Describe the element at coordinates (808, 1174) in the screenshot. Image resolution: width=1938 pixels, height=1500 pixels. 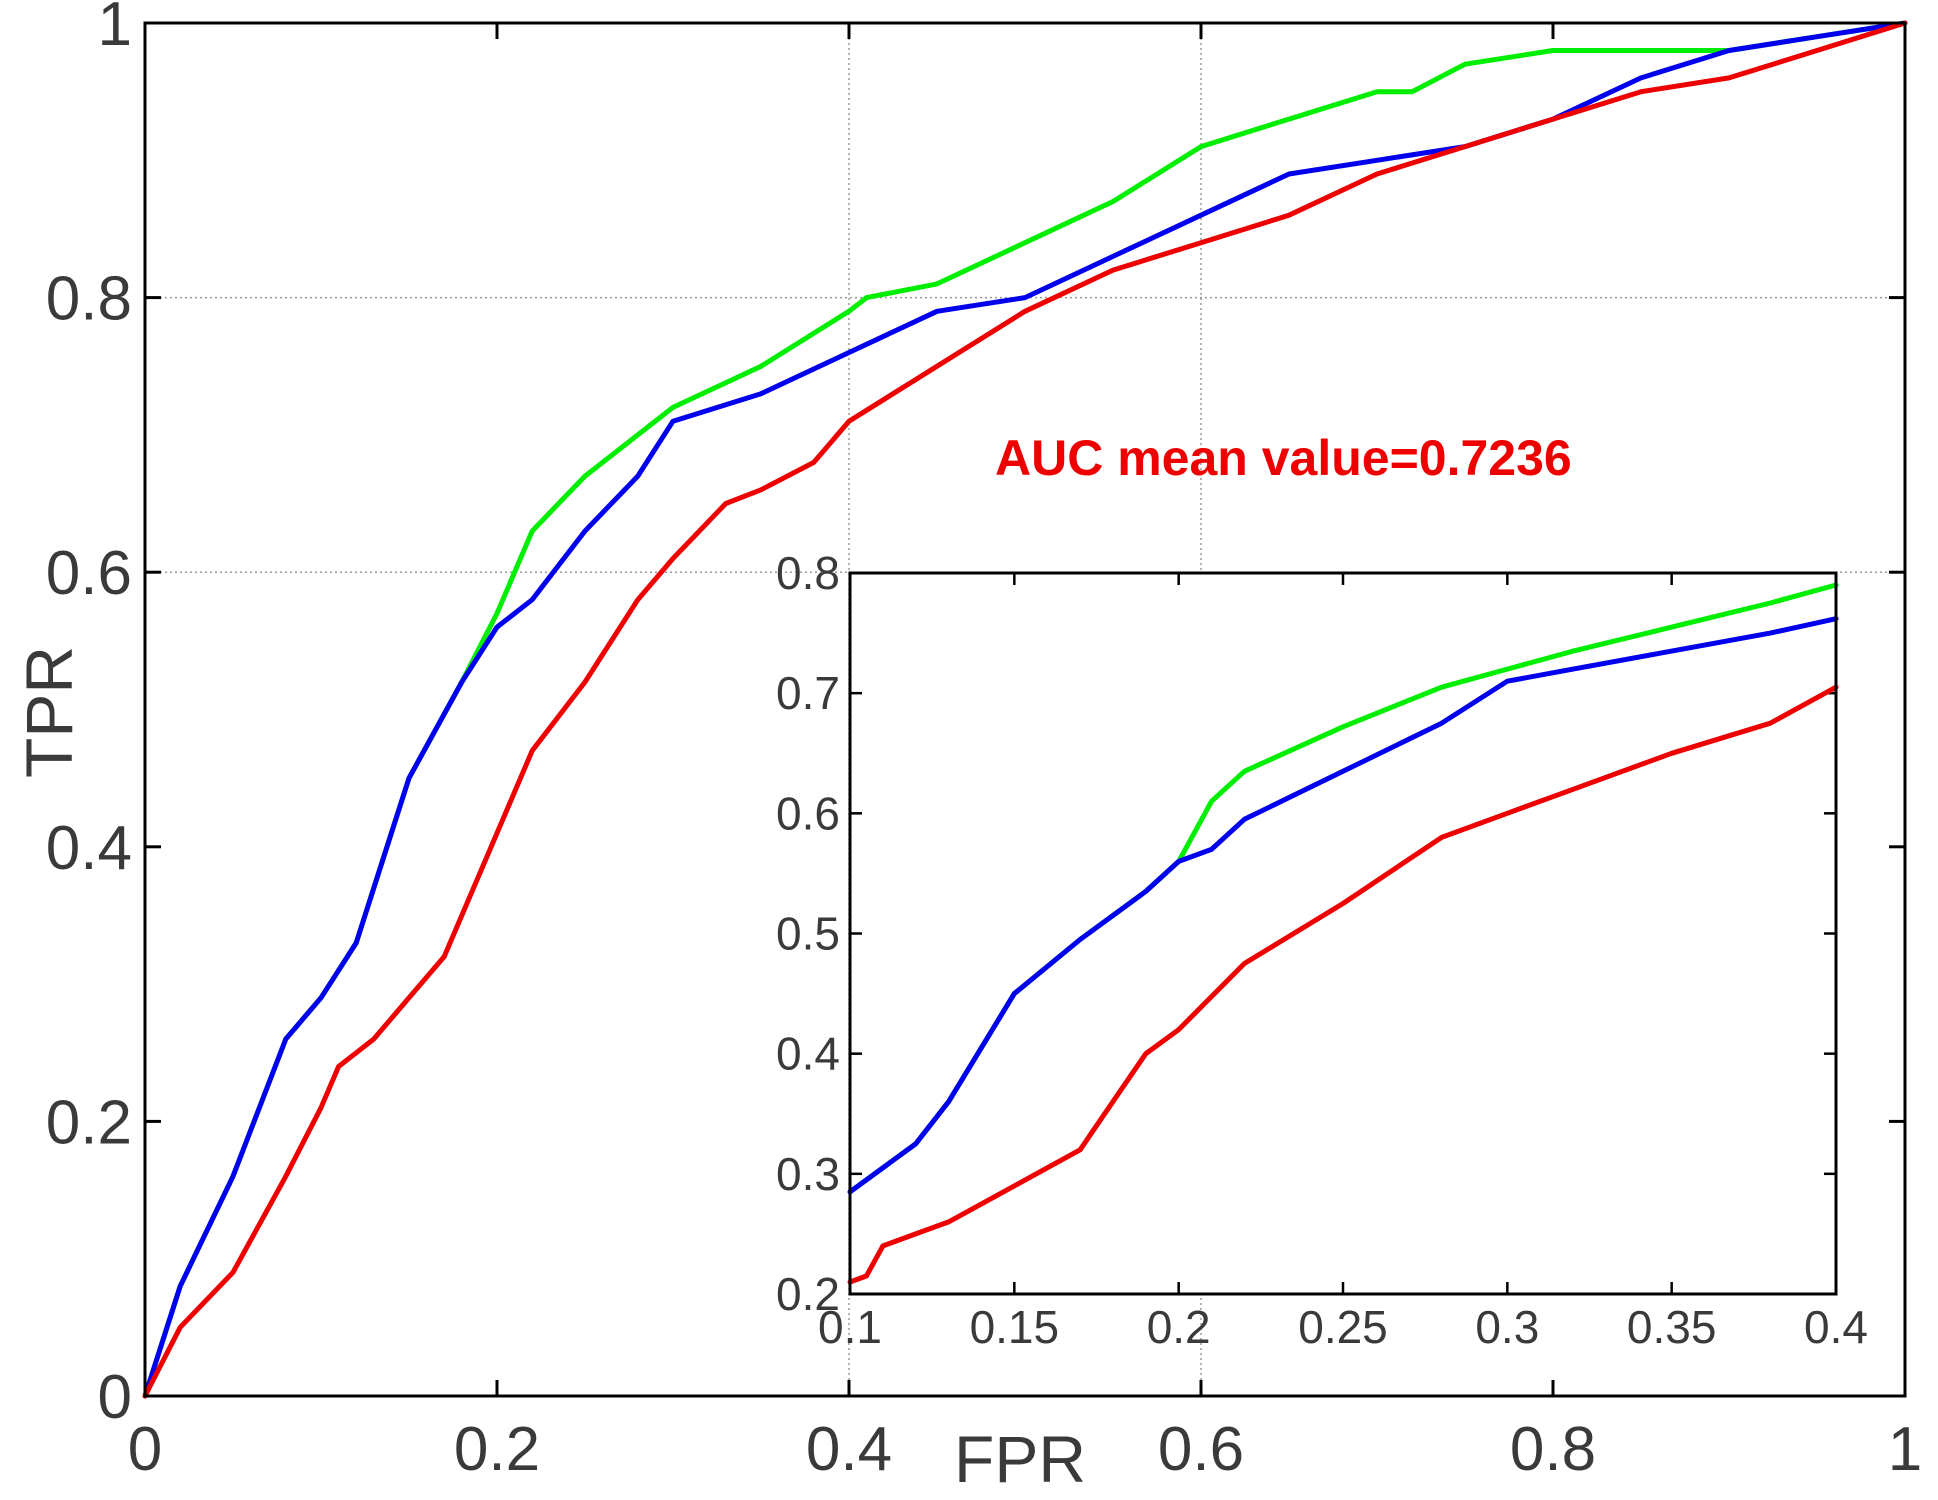
I see `inset-y-tick-label: 0.3` at that location.